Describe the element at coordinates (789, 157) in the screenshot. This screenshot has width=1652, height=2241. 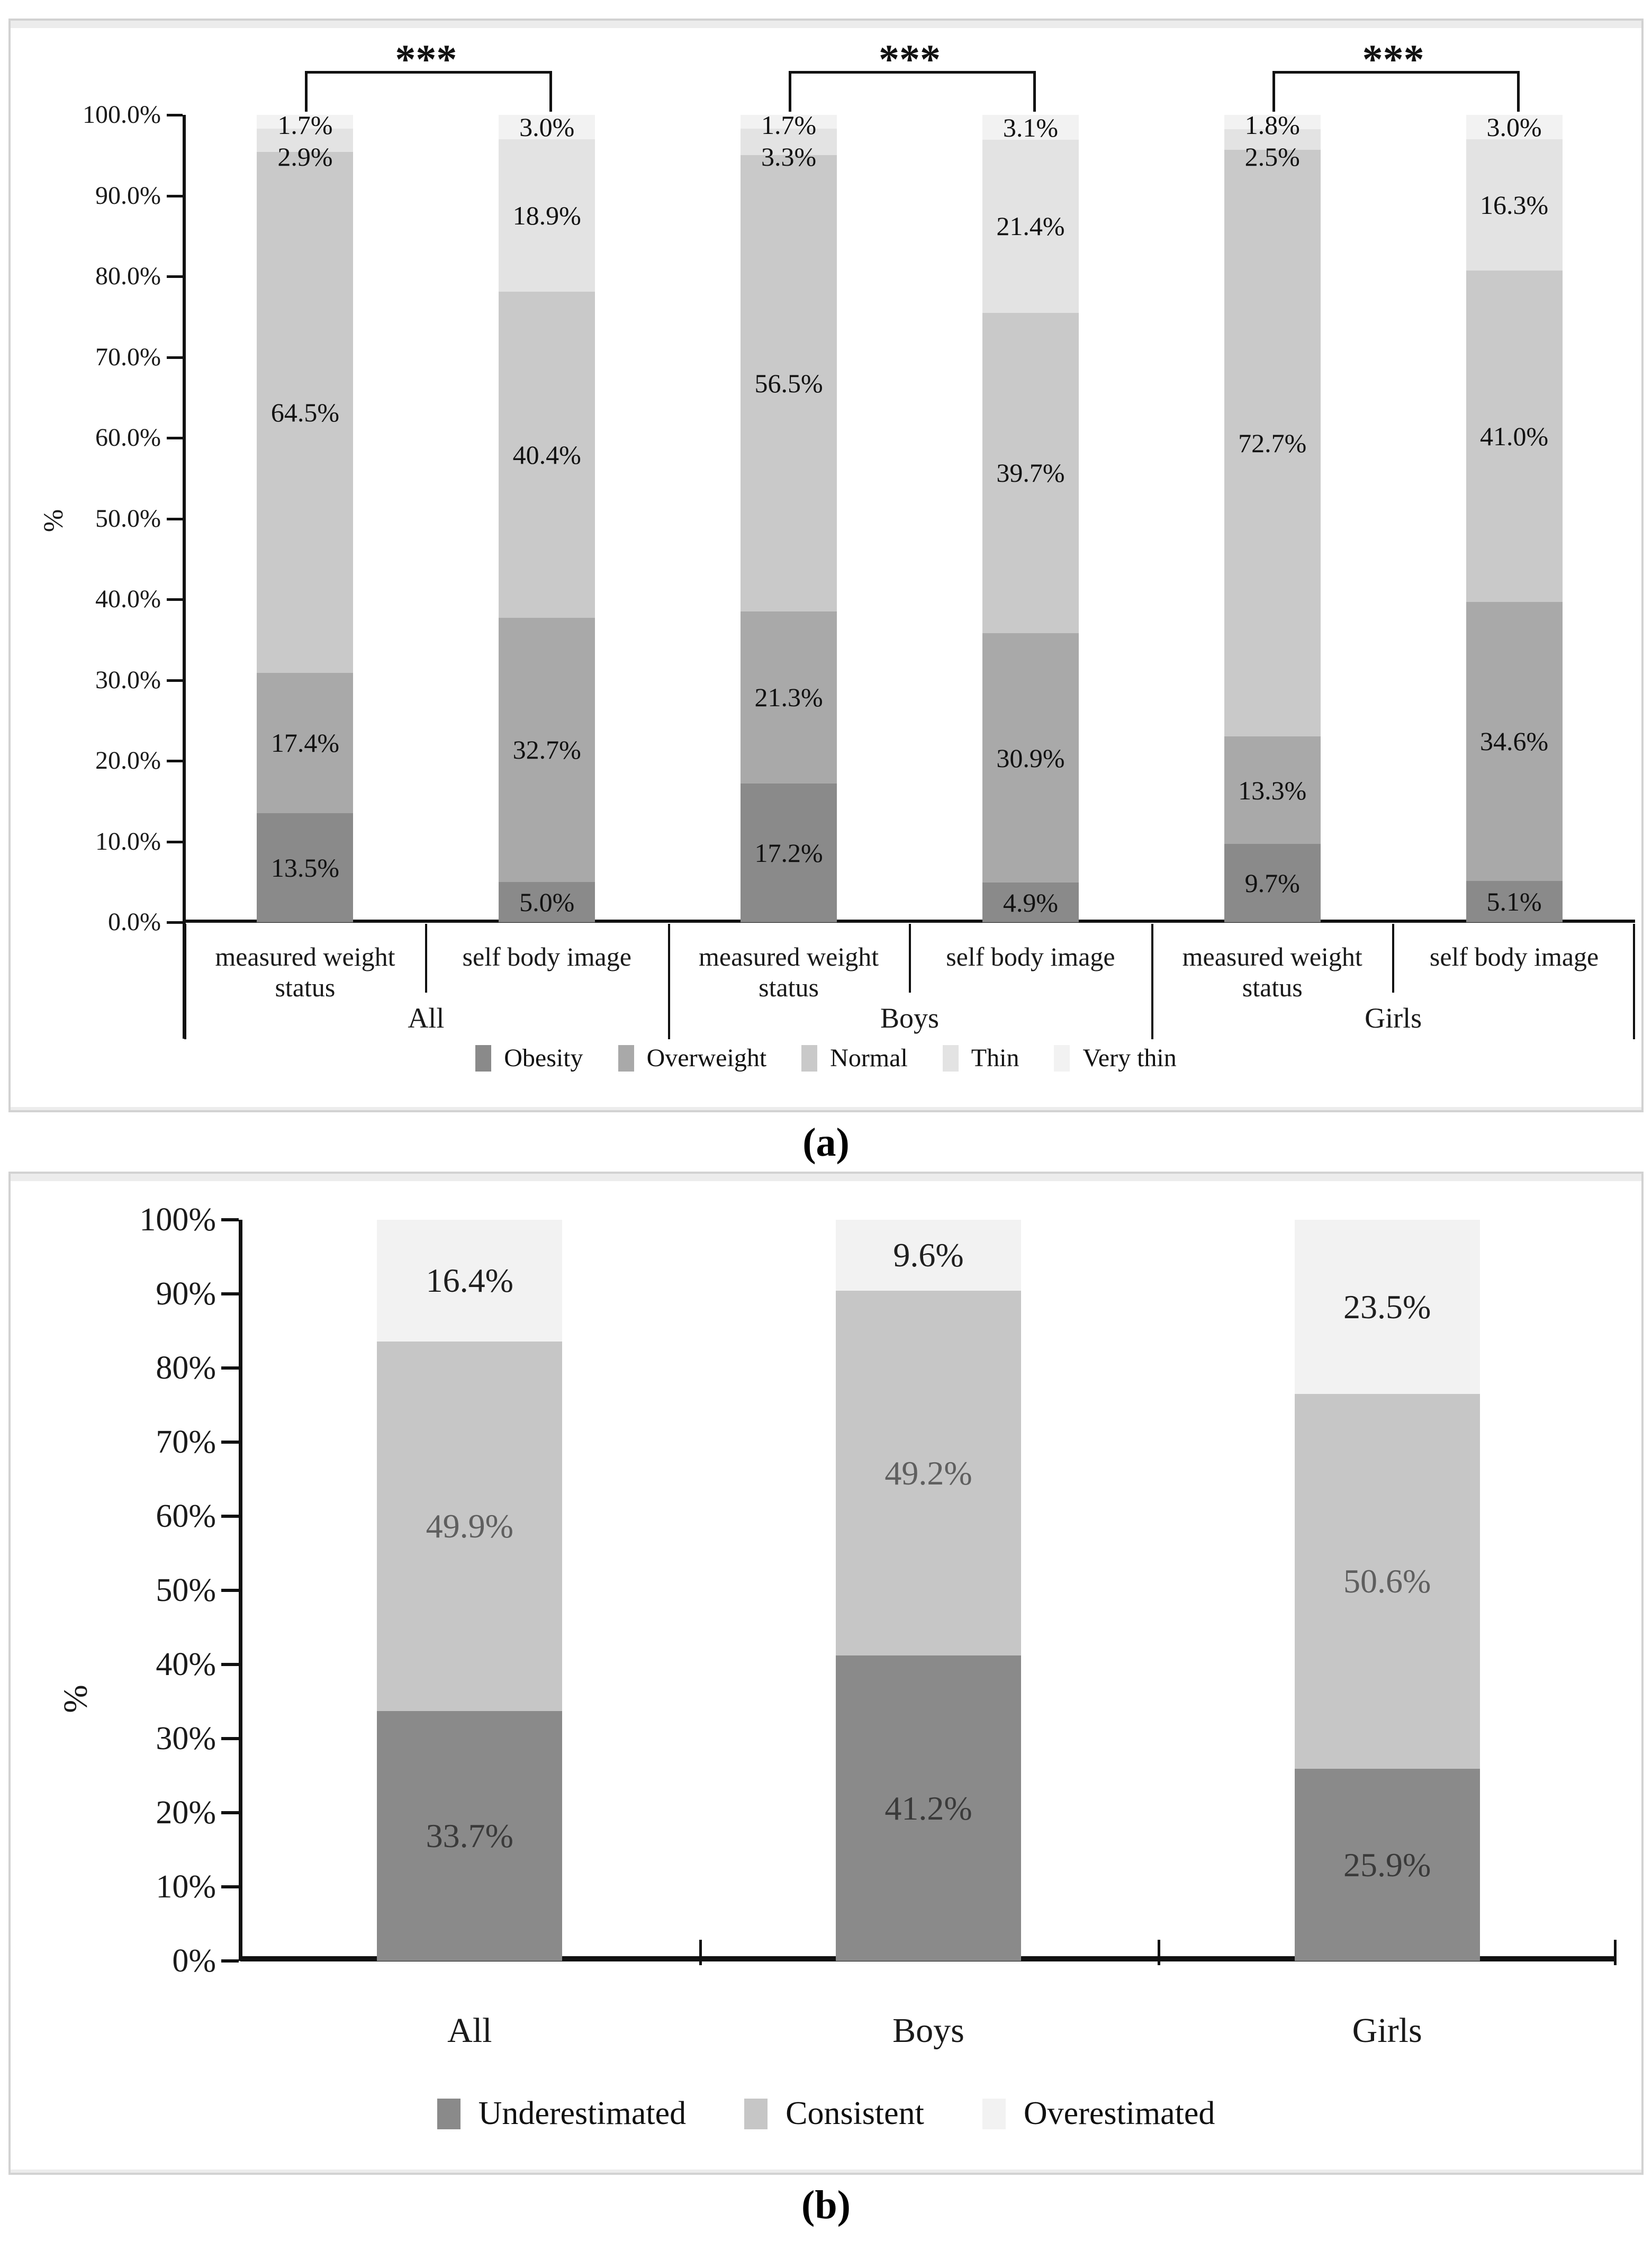
I see `value-label: 3.3%` at that location.